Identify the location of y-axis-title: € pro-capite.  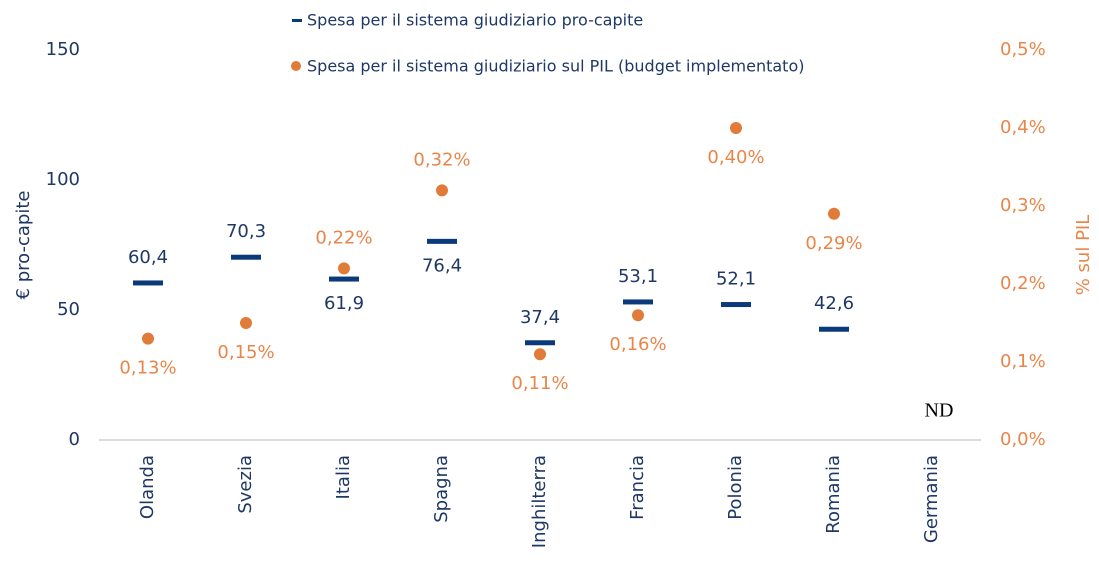
(23, 245).